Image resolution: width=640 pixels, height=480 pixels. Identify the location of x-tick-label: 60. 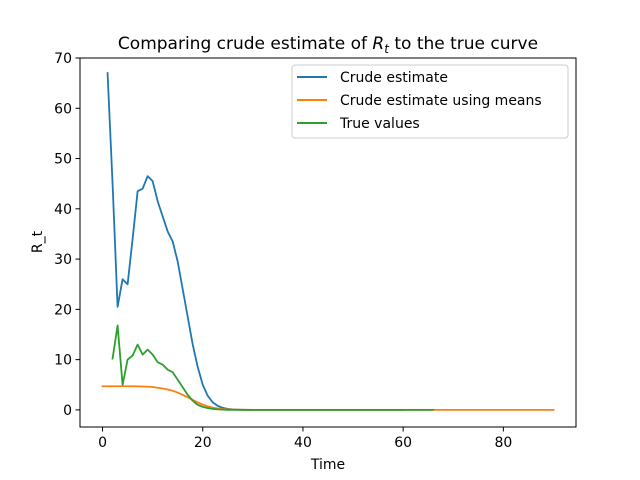
(403, 443).